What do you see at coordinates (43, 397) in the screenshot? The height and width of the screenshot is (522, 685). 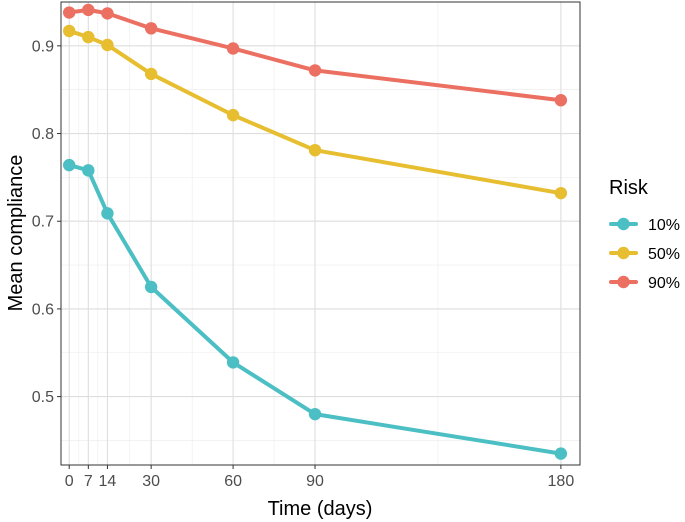 I see `y-tick-label: 0.5` at bounding box center [43, 397].